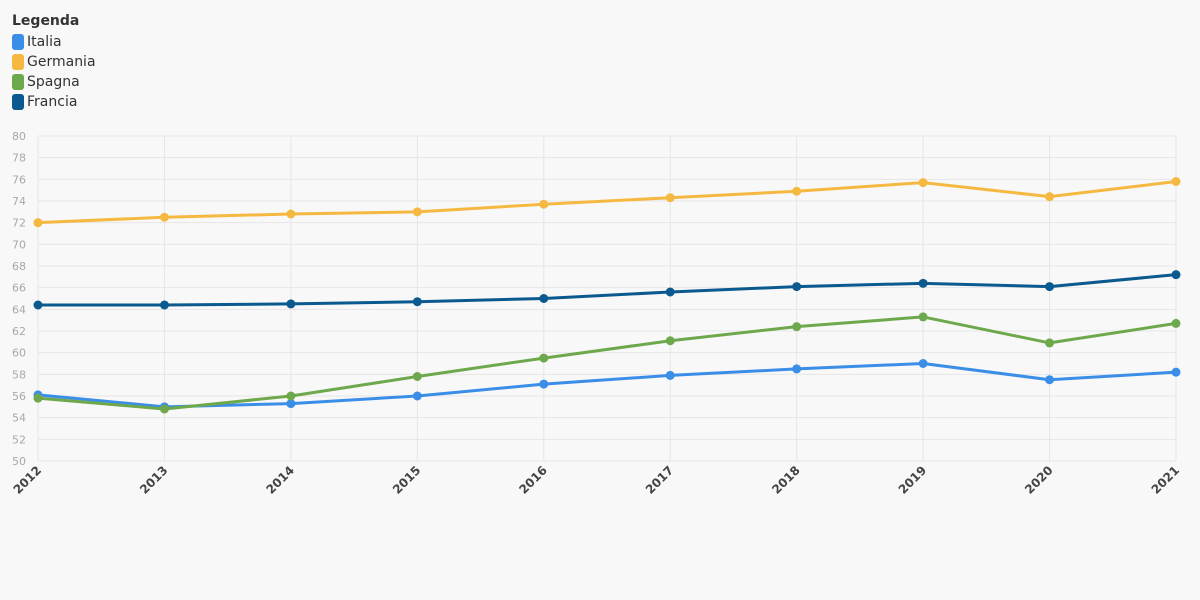 Image resolution: width=1200 pixels, height=600 pixels. What do you see at coordinates (19, 353) in the screenshot?
I see `y-tick-label: 60` at bounding box center [19, 353].